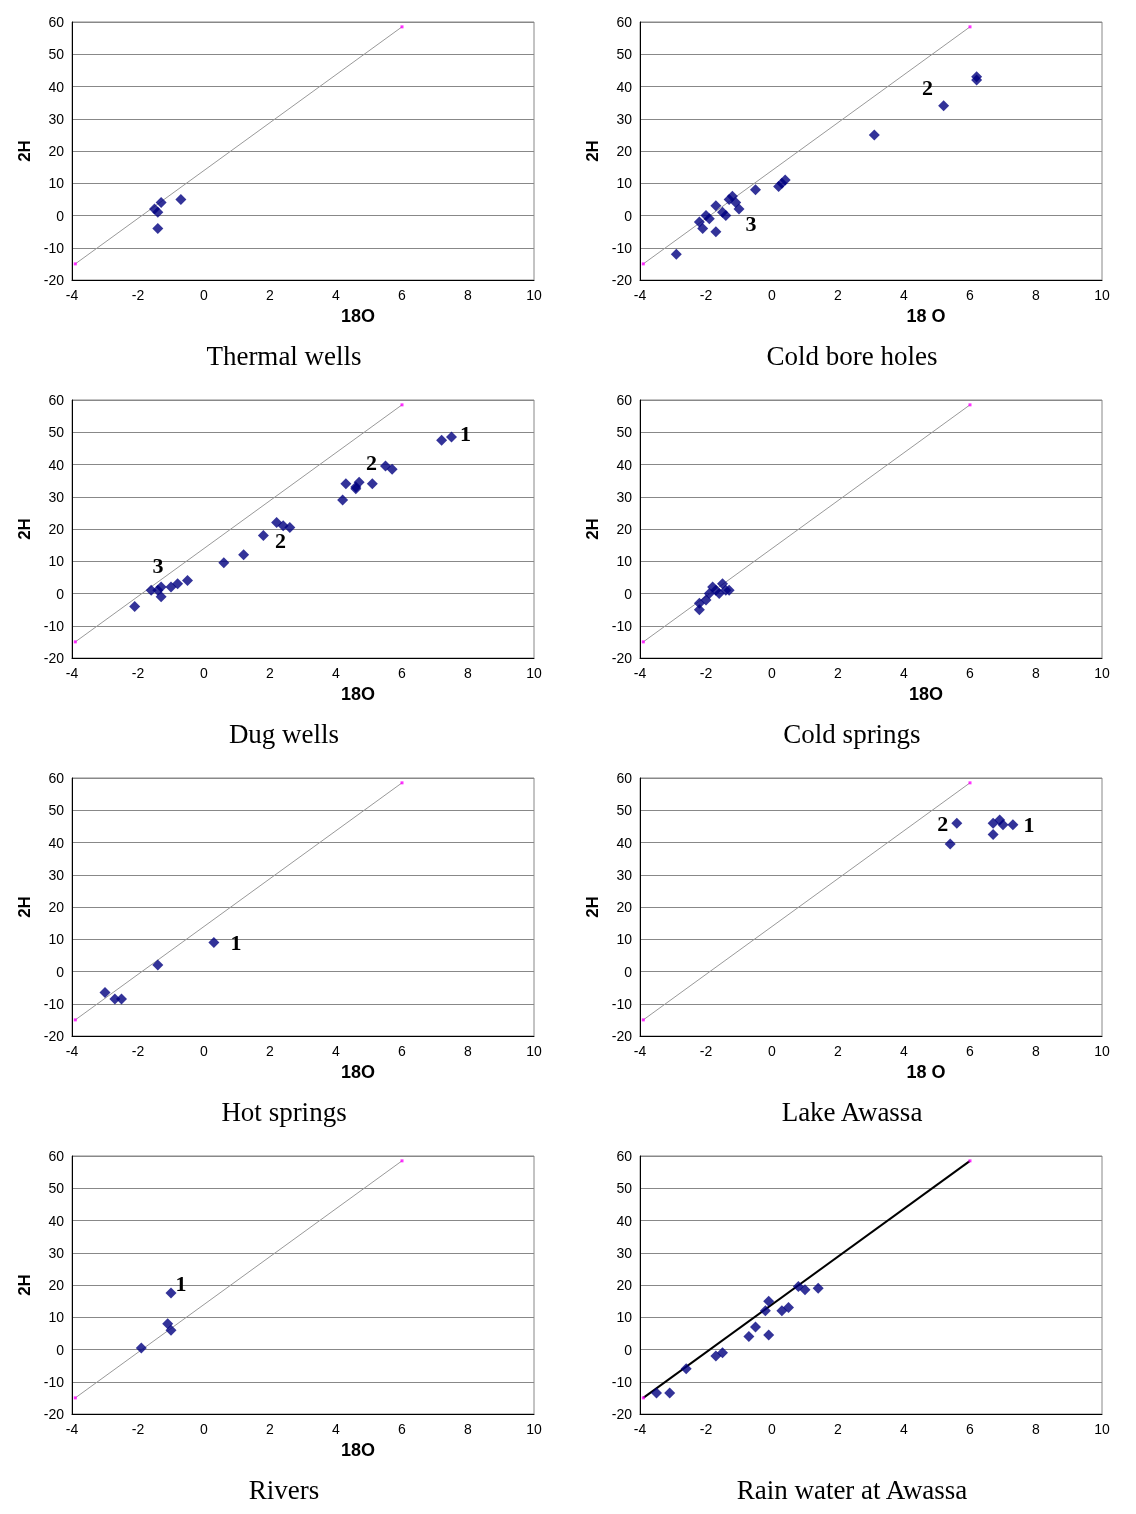 This screenshot has height=1514, width=1136. I want to click on text: Lake Awassa, so click(852, 1111).